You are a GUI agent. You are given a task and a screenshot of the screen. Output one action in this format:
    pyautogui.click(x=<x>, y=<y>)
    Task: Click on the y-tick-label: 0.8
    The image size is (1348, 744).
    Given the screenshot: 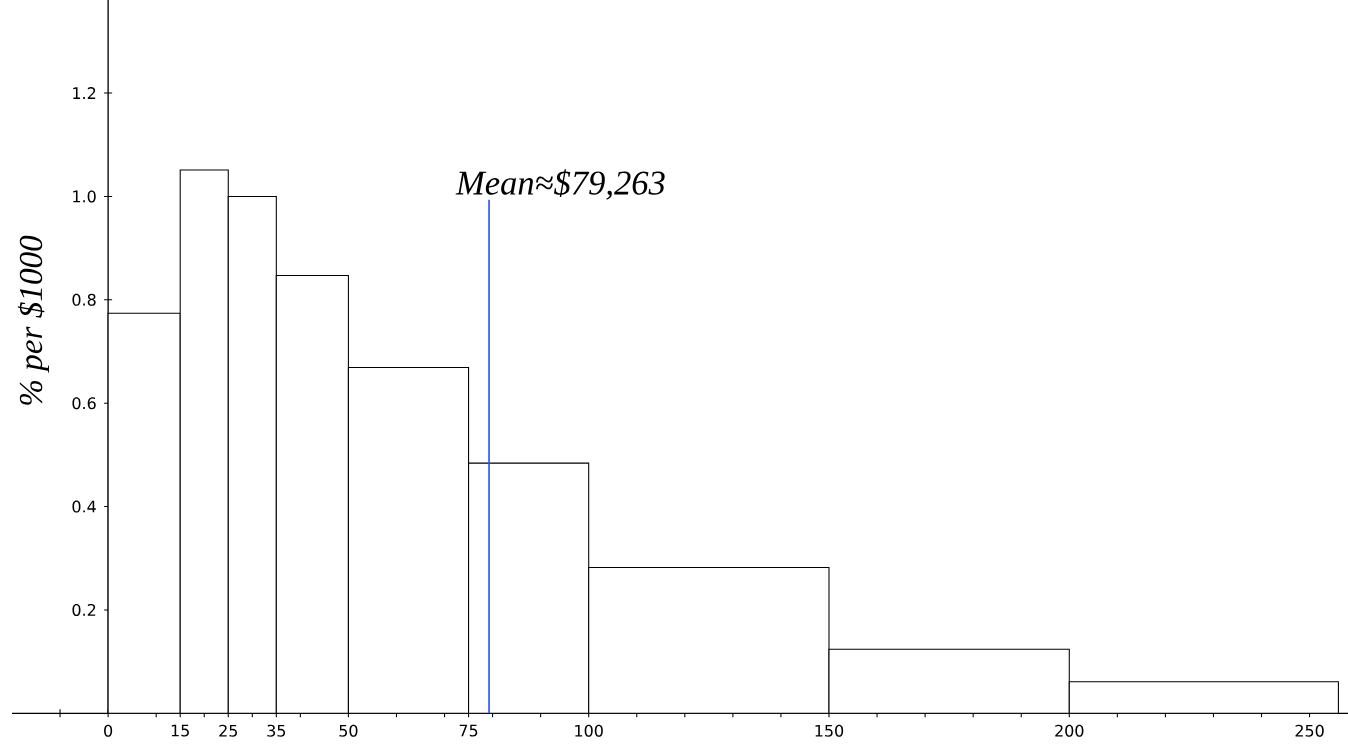 What is the action you would take?
    pyautogui.click(x=84, y=299)
    